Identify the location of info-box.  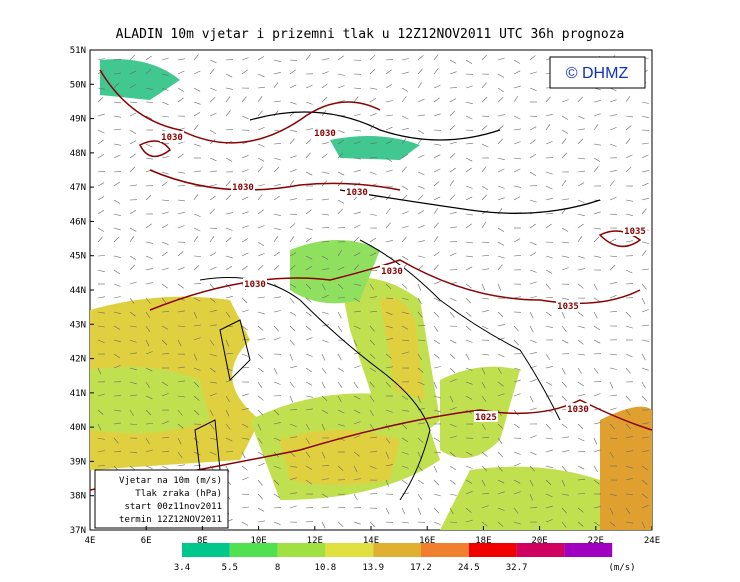
(161, 499).